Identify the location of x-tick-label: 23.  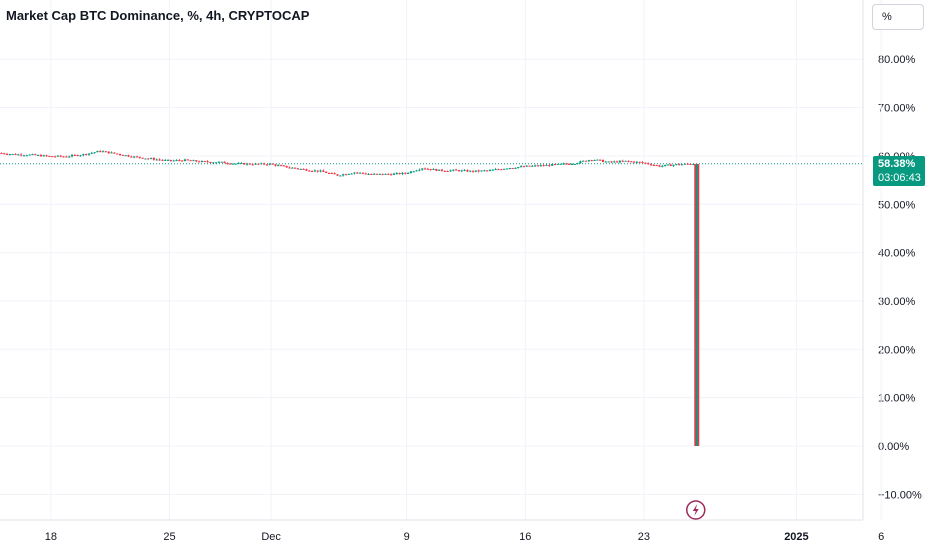
(644, 537).